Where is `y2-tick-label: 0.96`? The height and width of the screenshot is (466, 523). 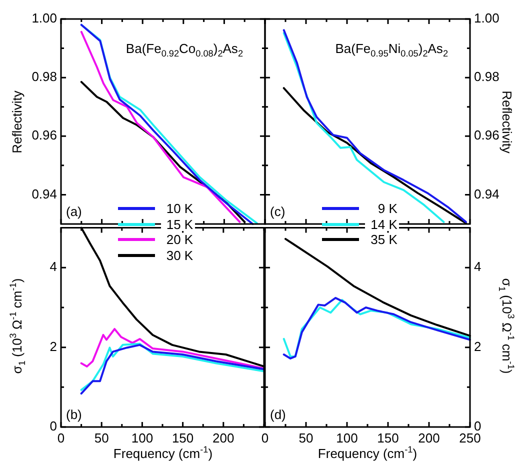 y2-tick-label: 0.96 is located at coordinates (487, 135).